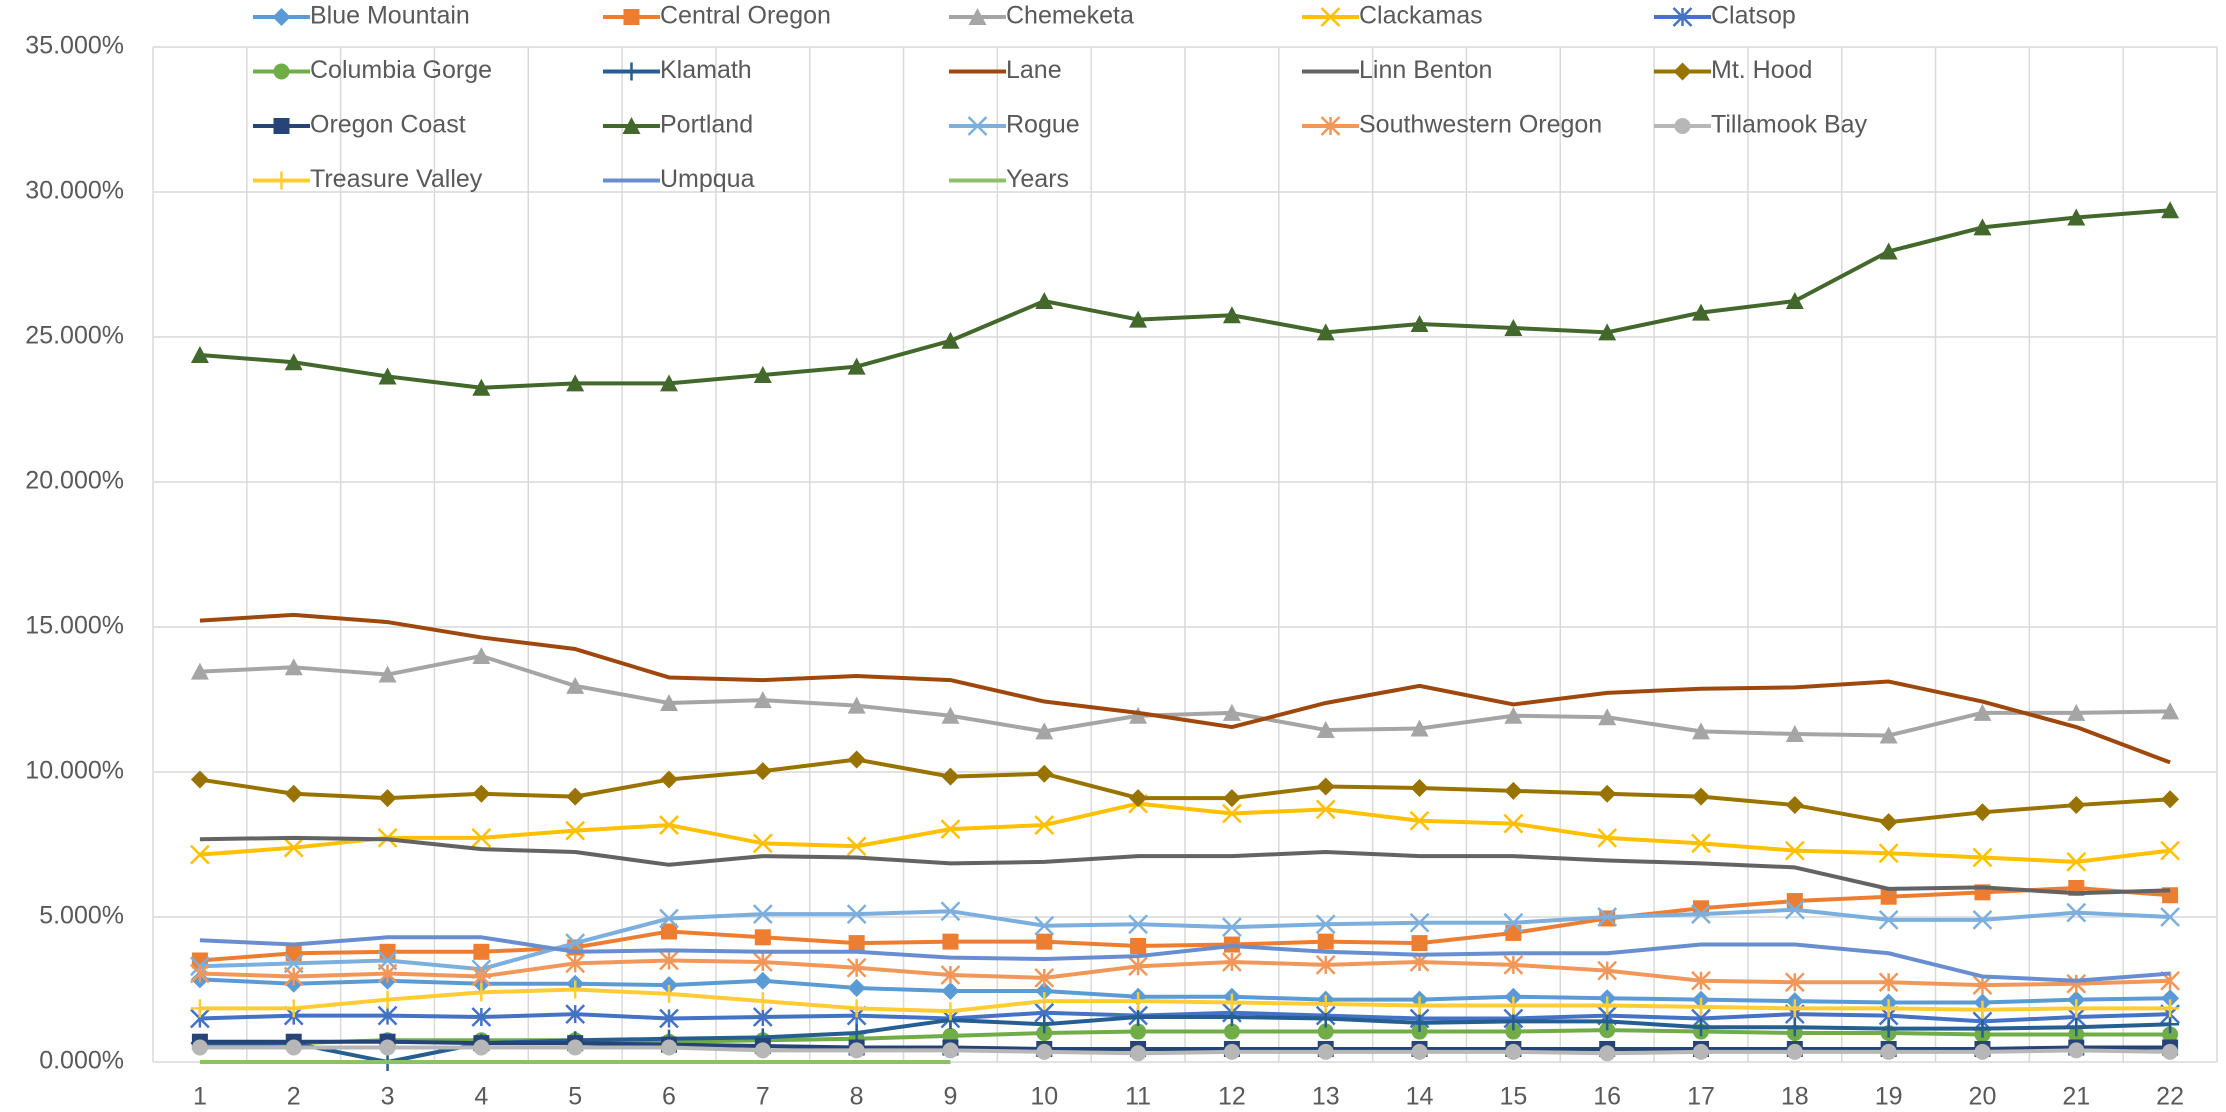 The width and height of the screenshot is (2226, 1112). I want to click on x-tick-label: 6, so click(669, 1097).